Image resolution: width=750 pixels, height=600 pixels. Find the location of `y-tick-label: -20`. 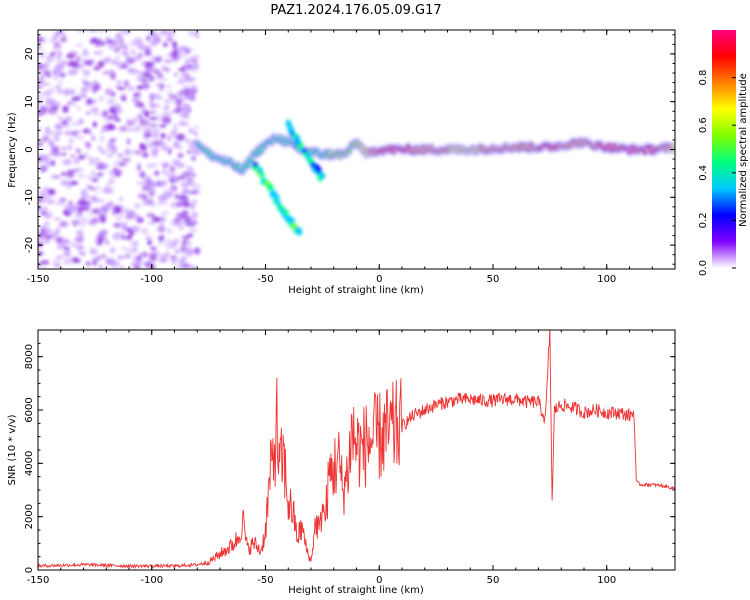

y-tick-label: -20 is located at coordinates (29, 245).